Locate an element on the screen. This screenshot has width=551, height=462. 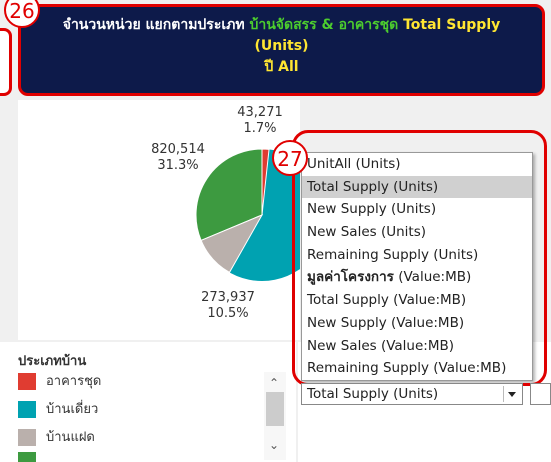
legend-label: อาคารชุด is located at coordinates (74, 381).